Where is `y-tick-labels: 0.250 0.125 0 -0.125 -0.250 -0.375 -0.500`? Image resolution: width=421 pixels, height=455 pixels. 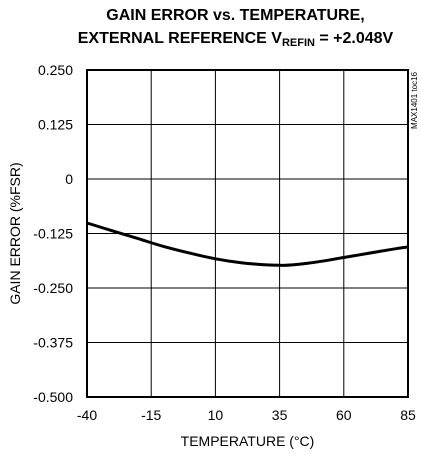
y-tick-labels: 0.250 0.125 0 -0.125 -0.250 -0.375 -0.500 is located at coordinates (53, 233).